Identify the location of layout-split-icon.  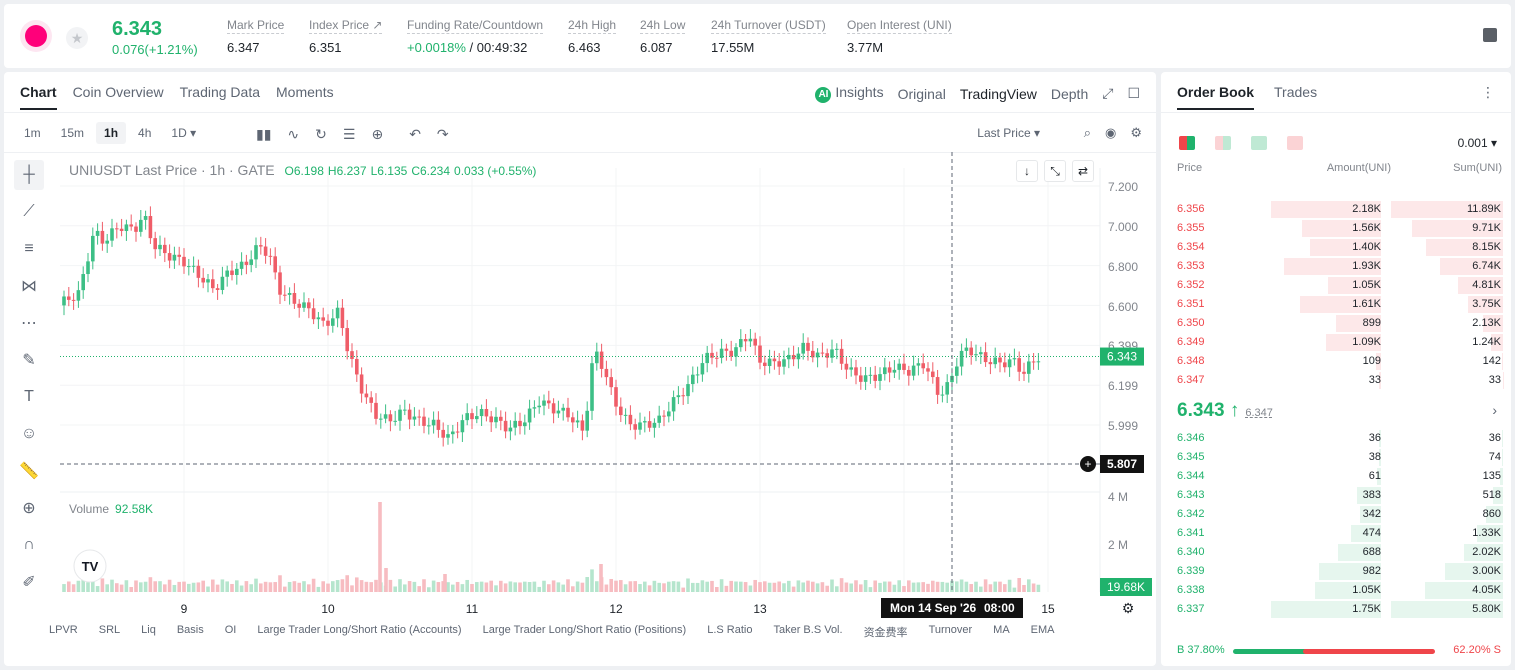
(1223, 143).